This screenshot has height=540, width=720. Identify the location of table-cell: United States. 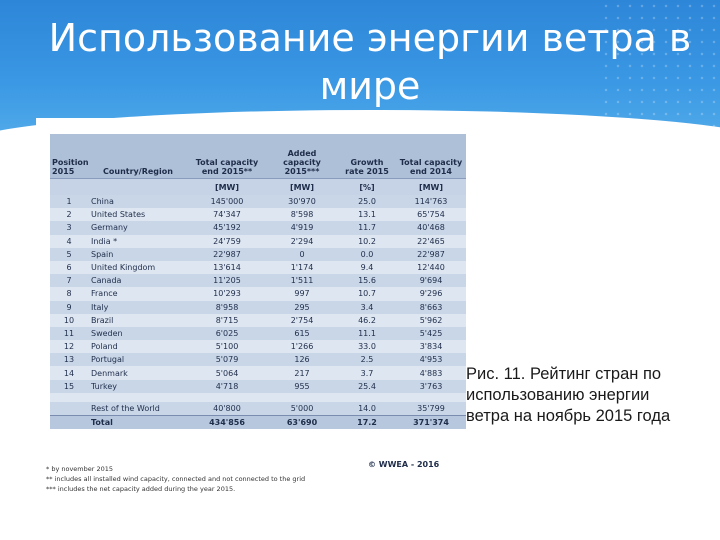
(138, 215).